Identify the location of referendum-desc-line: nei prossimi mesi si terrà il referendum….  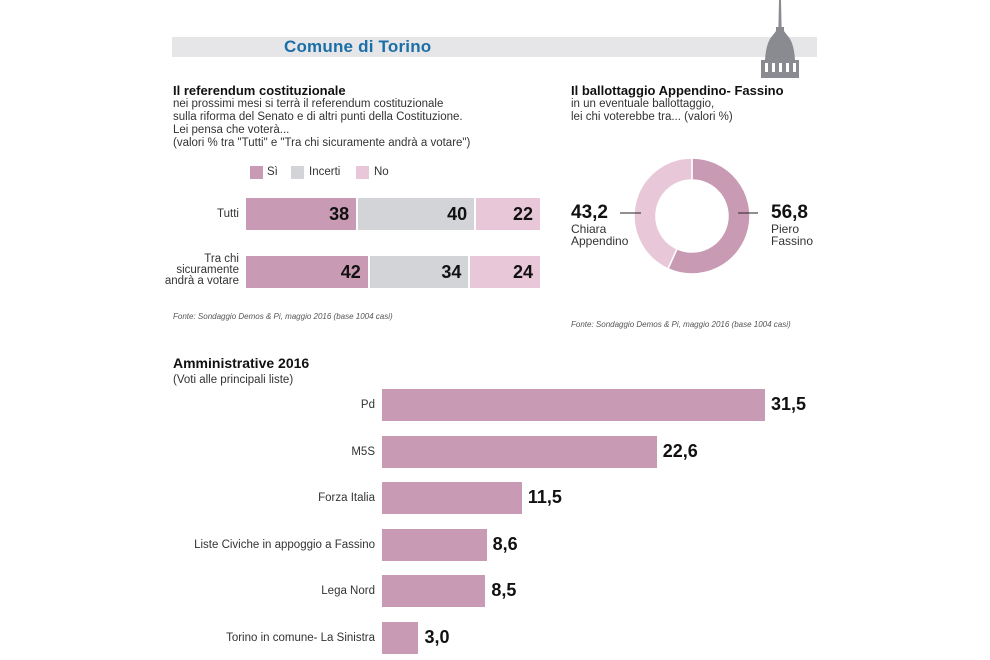
(308, 104).